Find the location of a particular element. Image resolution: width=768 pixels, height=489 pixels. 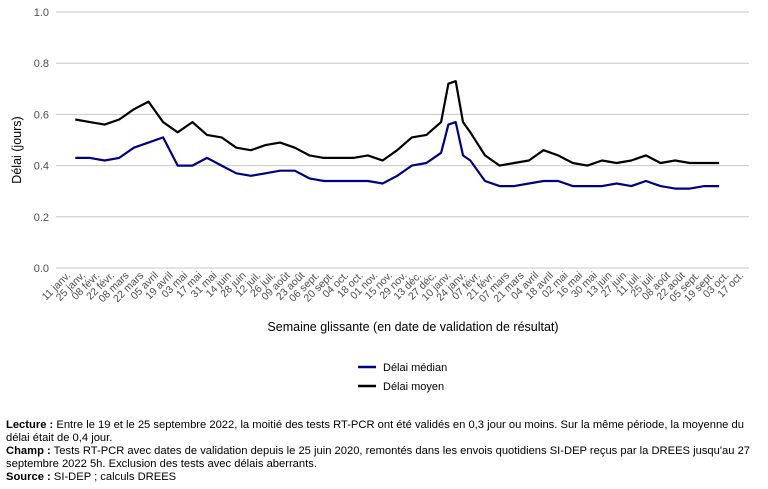

note-champ-label: Champ : is located at coordinates (28, 451).